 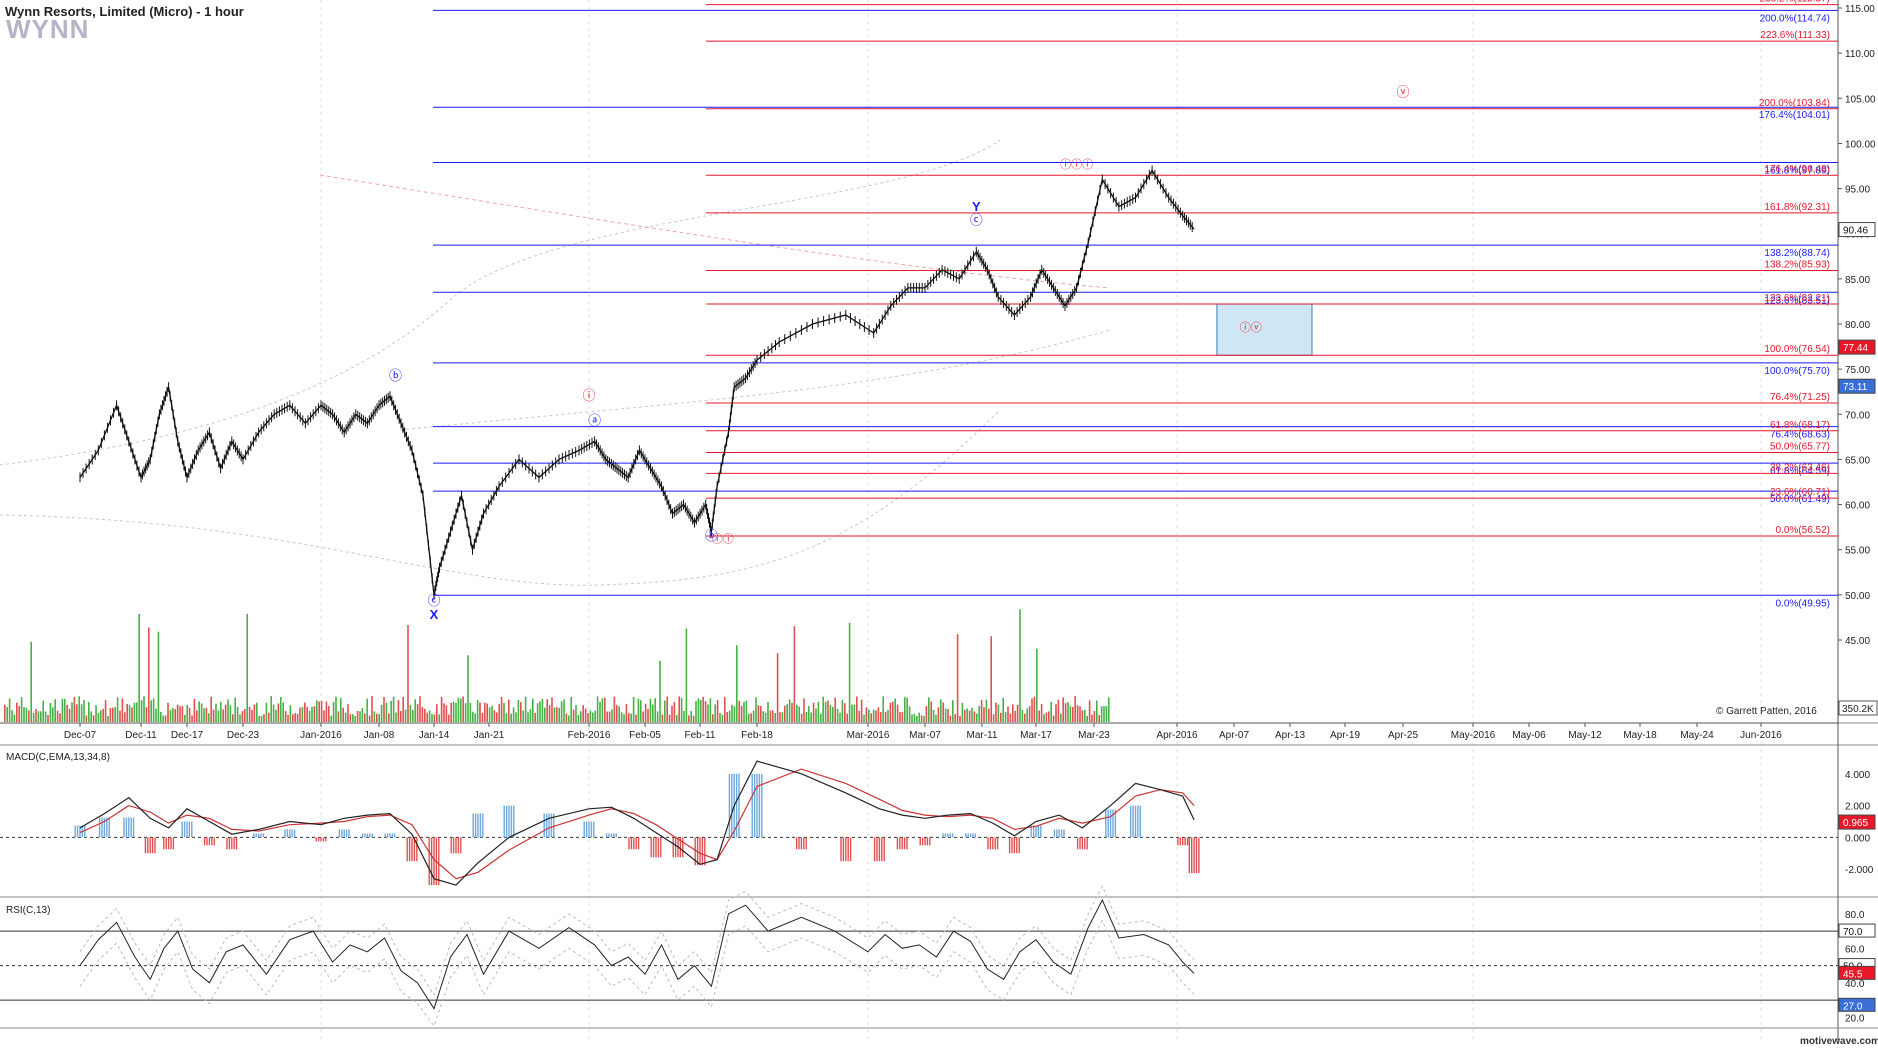 What do you see at coordinates (1857, 822) in the screenshot?
I see `macd-value-box` at bounding box center [1857, 822].